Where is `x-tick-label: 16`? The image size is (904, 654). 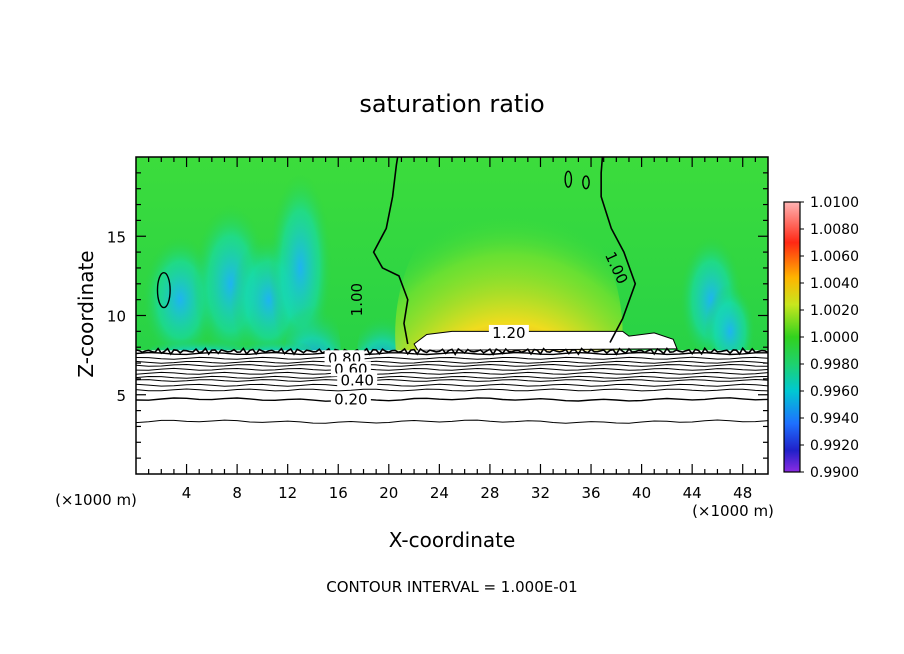 x-tick-label: 16 is located at coordinates (338, 493).